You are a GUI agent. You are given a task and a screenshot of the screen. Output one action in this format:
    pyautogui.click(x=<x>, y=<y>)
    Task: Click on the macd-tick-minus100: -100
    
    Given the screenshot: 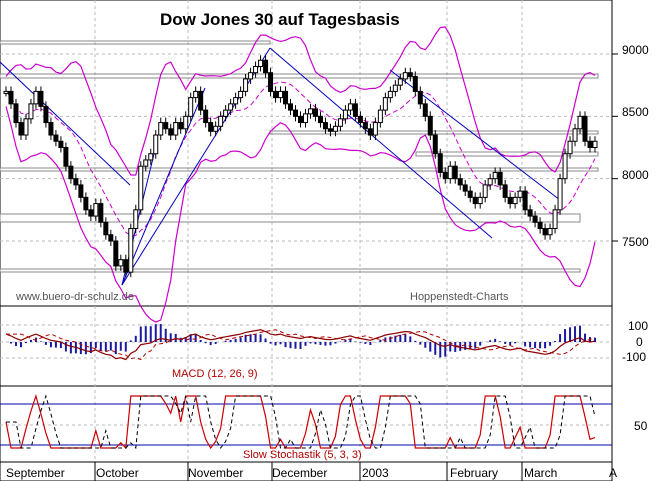 What is the action you would take?
    pyautogui.click(x=634, y=357)
    